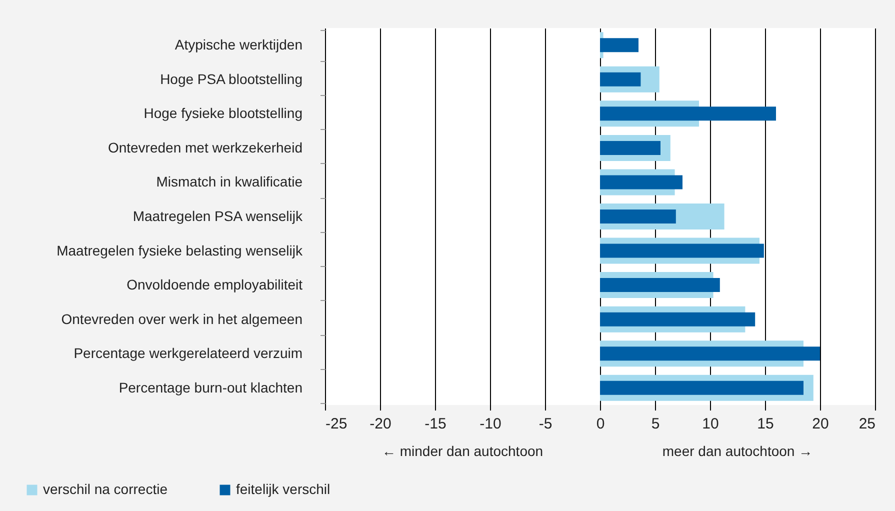  I want to click on text: meer dan autochtoon →, so click(737, 451).